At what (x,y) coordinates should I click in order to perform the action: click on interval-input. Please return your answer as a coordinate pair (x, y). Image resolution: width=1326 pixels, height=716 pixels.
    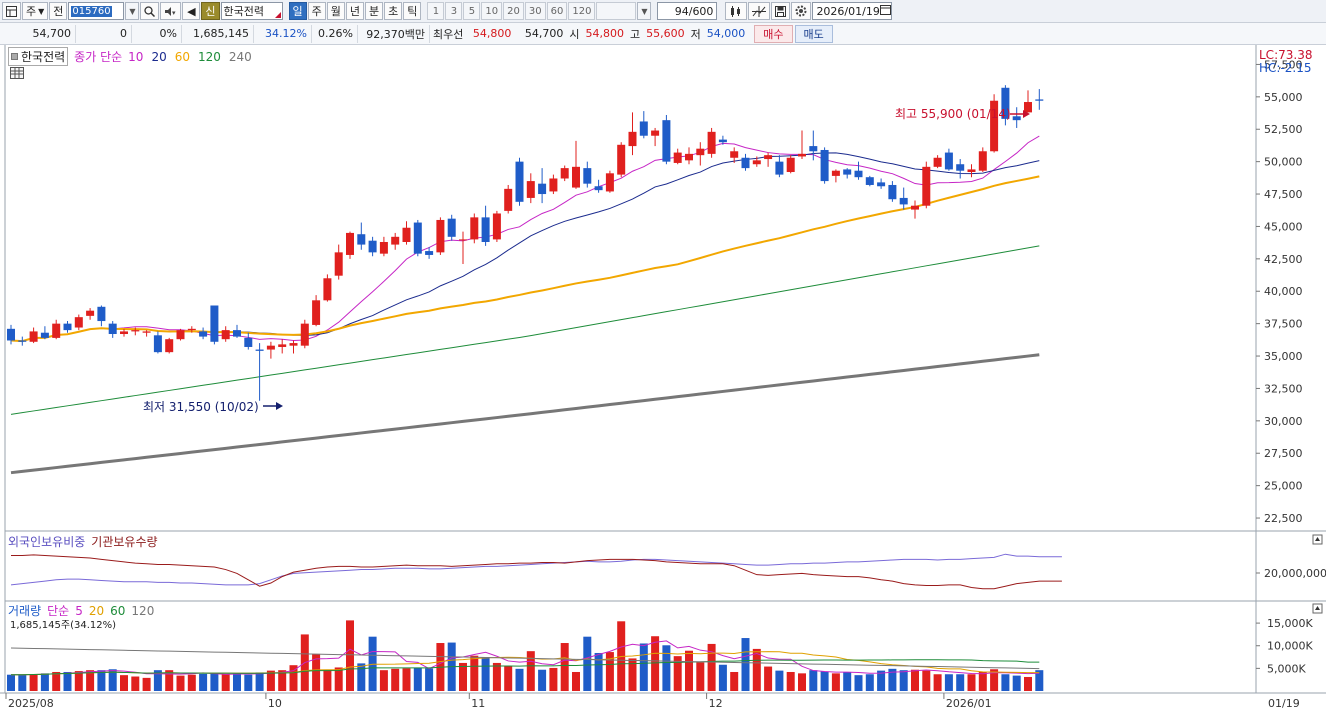
    Looking at the image, I should click on (616, 11).